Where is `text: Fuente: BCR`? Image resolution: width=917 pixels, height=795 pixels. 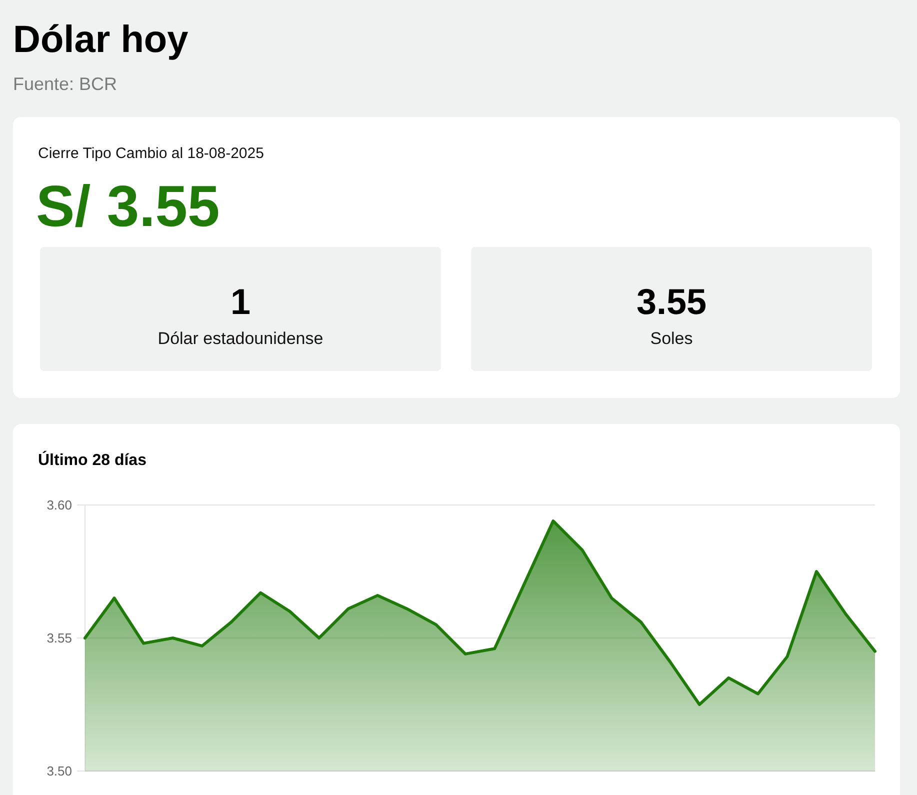 text: Fuente: BCR is located at coordinates (65, 84).